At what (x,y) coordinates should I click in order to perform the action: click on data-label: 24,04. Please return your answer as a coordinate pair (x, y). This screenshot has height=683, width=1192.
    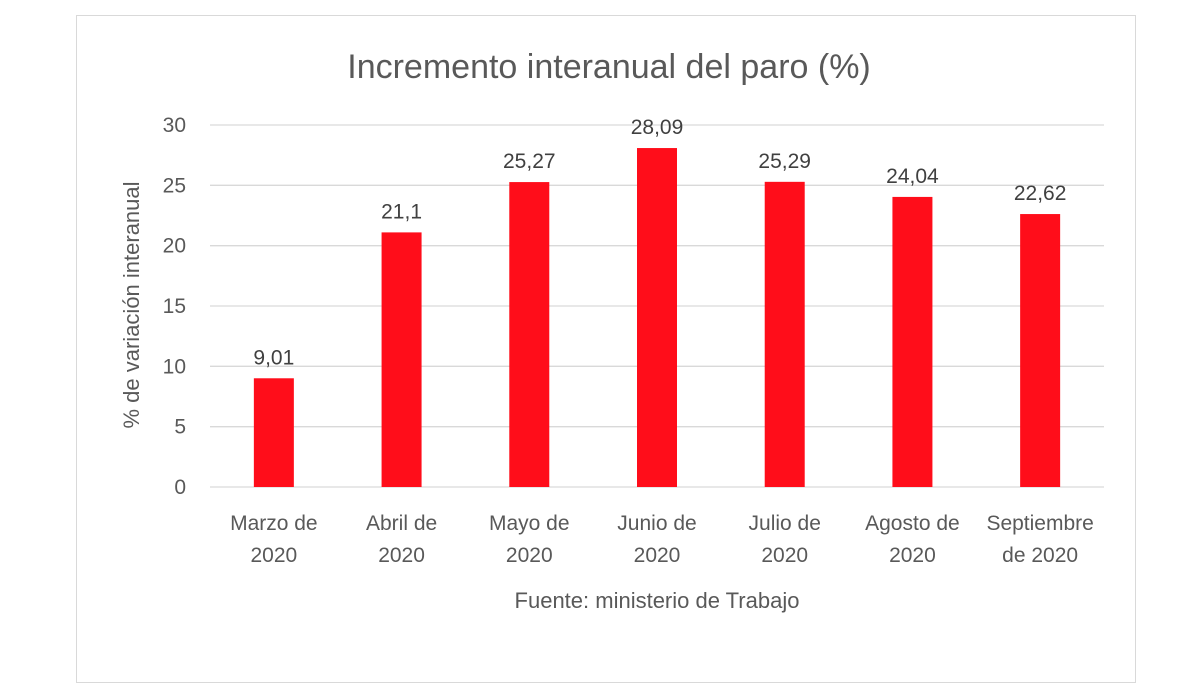
    Looking at the image, I should click on (912, 176).